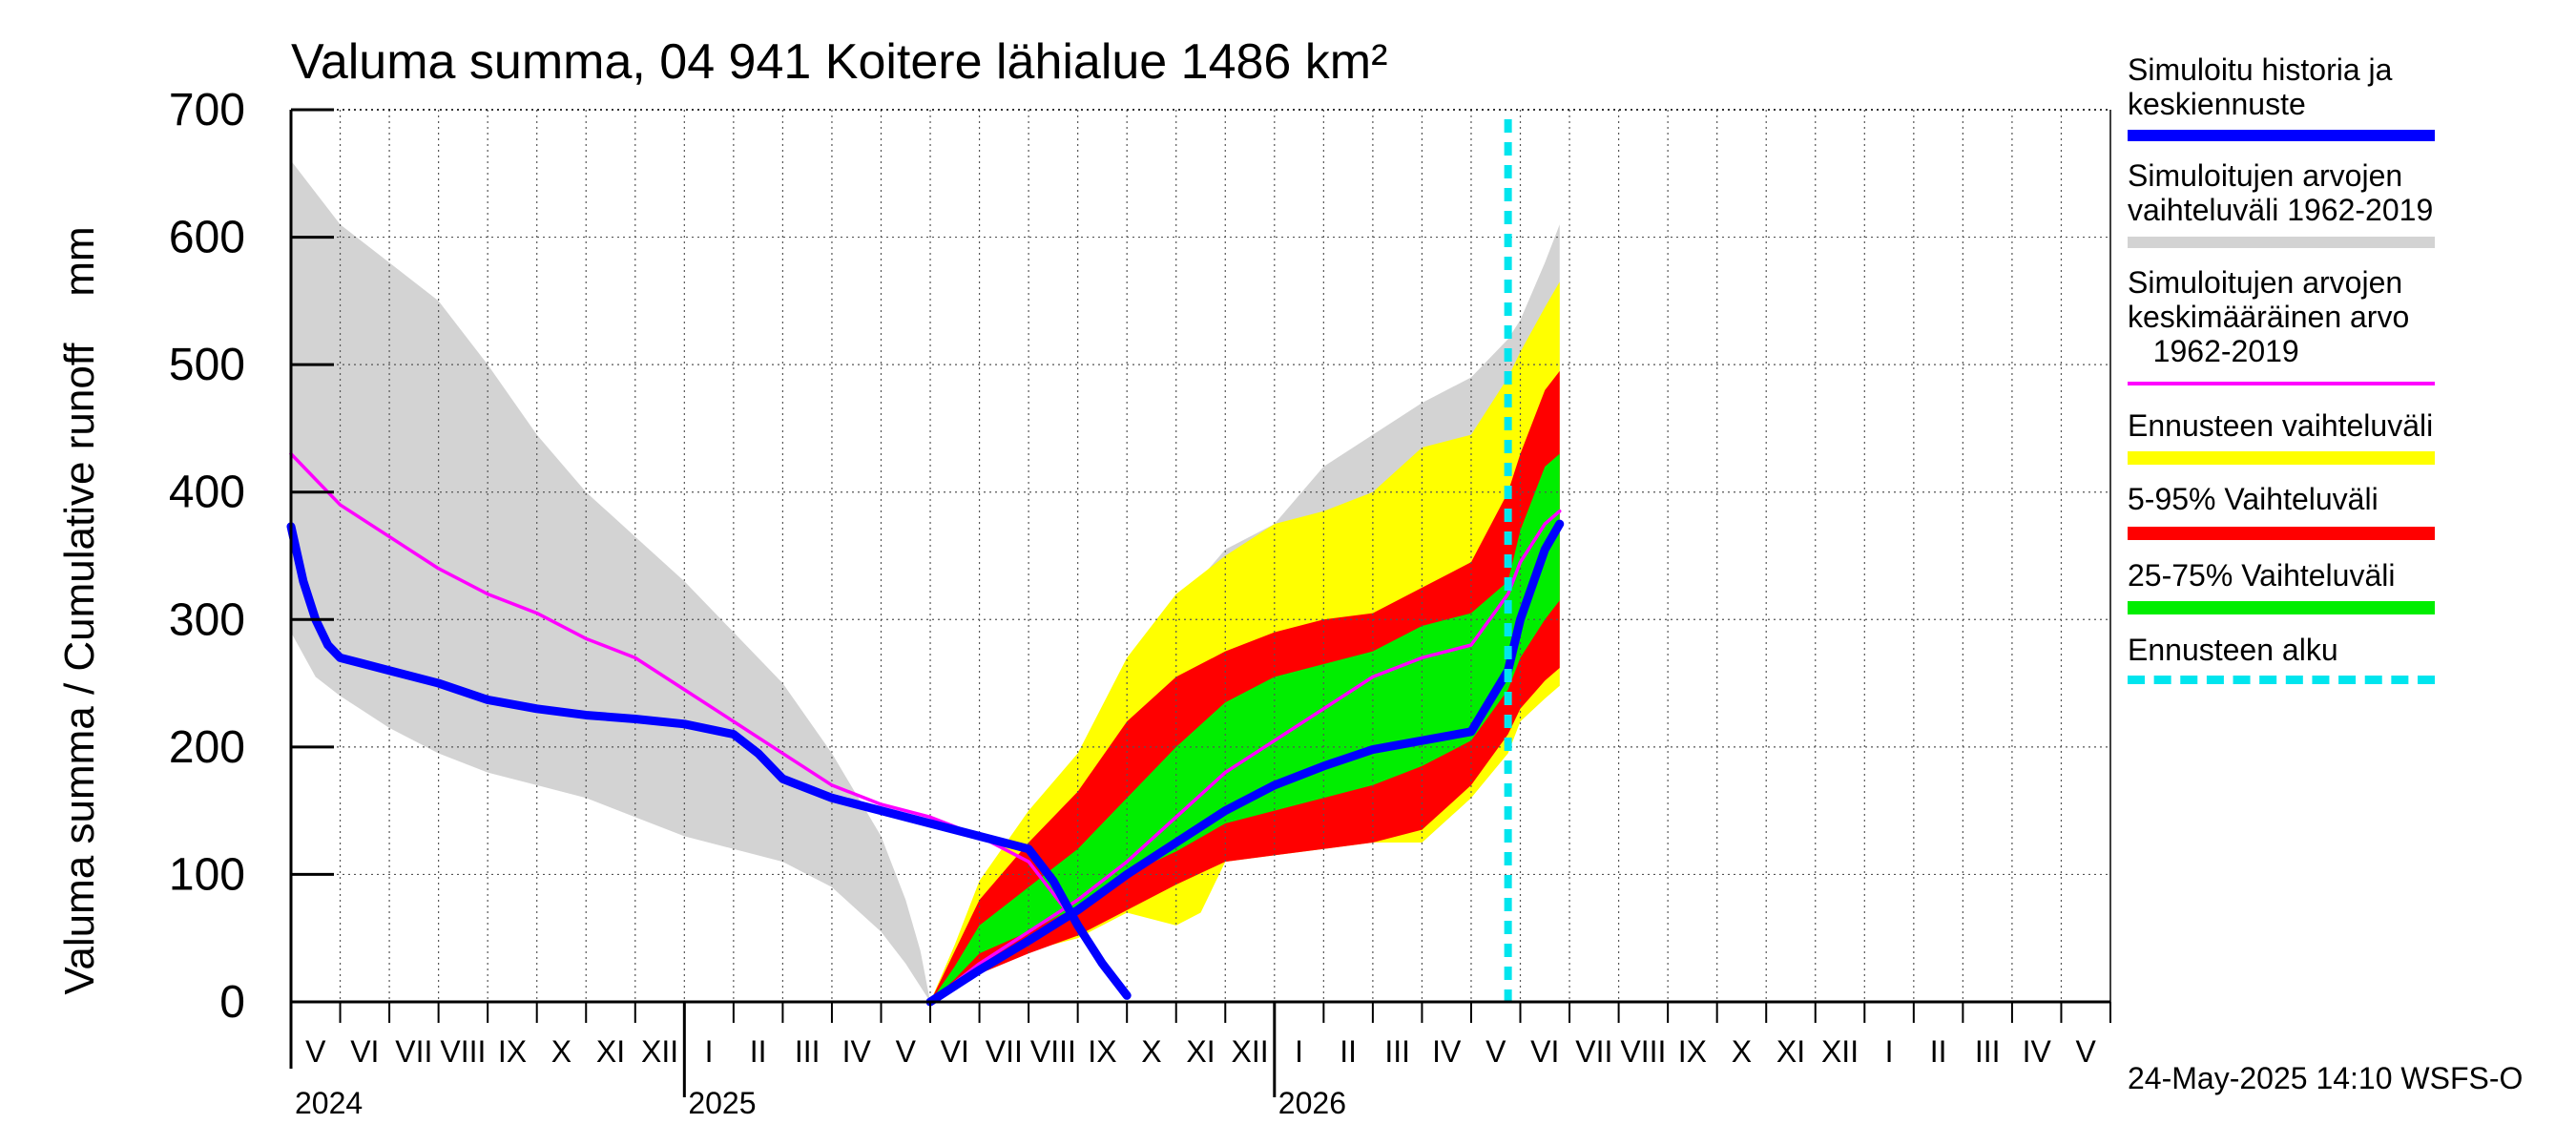  I want to click on y-tick-label: 300, so click(207, 620).